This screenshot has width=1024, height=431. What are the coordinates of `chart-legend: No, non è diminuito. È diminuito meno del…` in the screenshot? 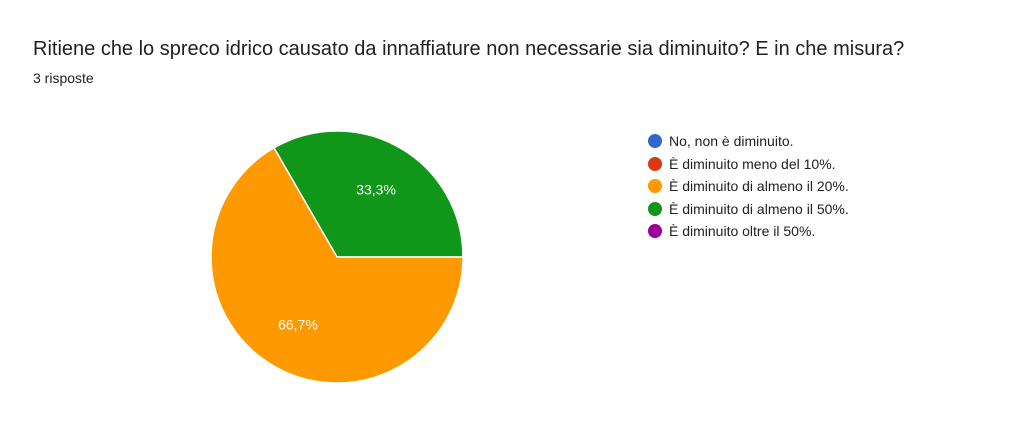 It's located at (748, 186).